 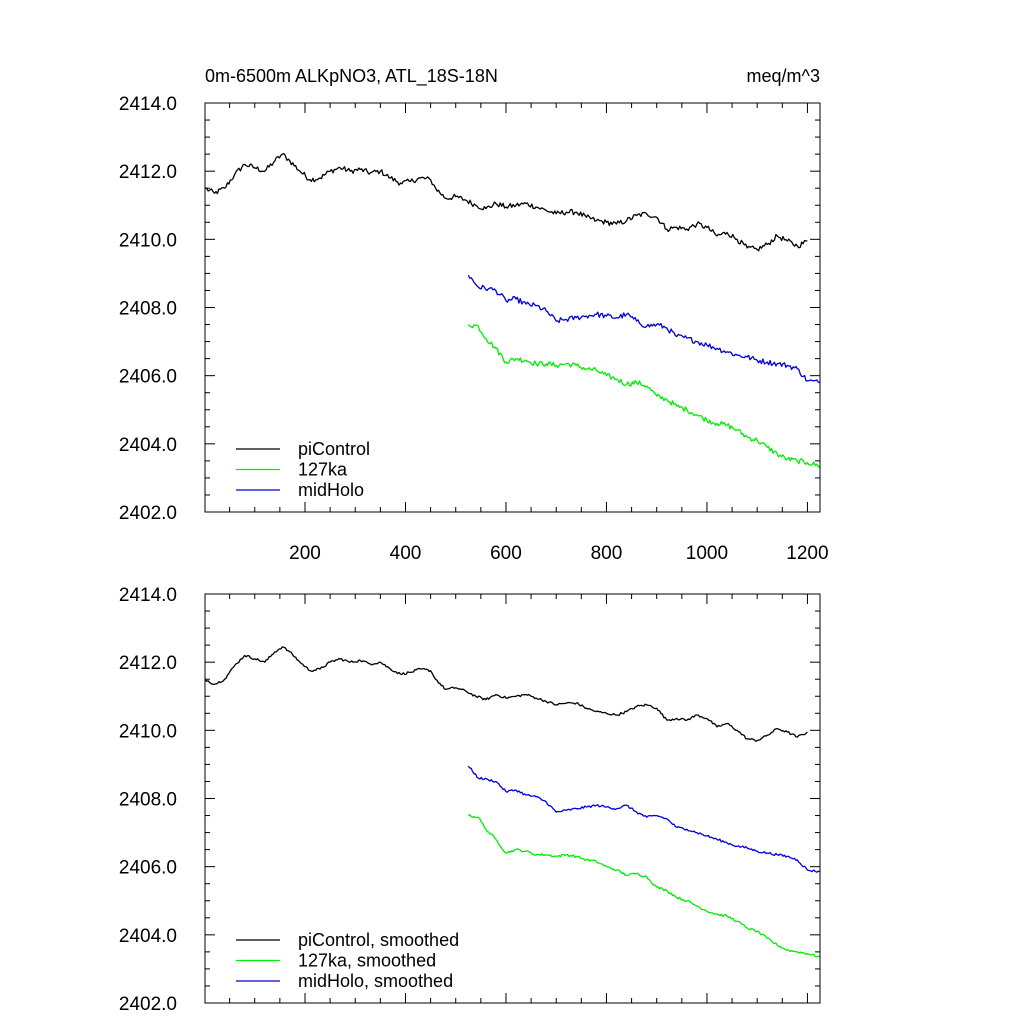 I want to click on x-tick-label: 400, so click(x=406, y=553).